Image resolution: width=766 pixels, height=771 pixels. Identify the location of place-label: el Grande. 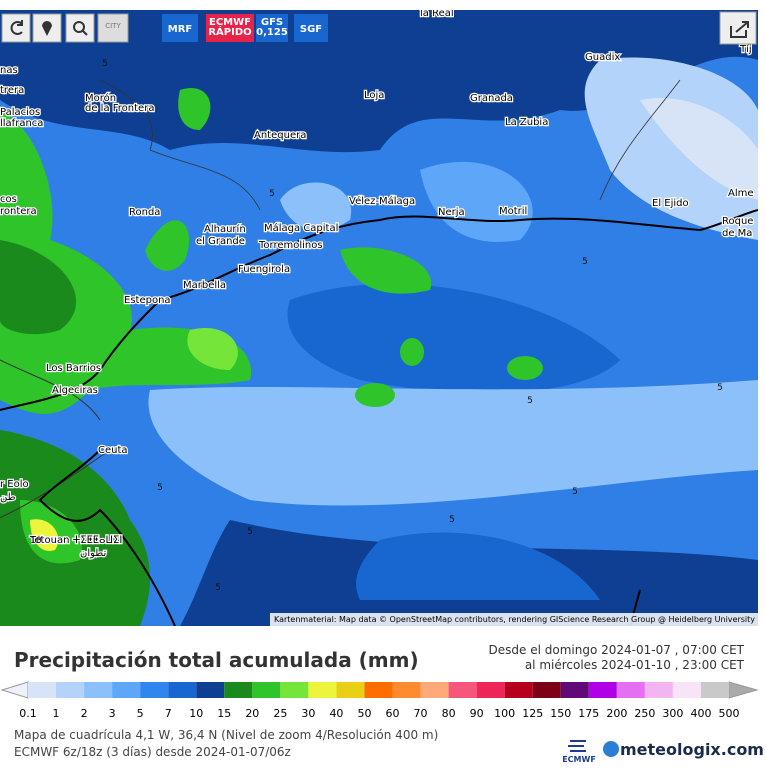
(220, 241).